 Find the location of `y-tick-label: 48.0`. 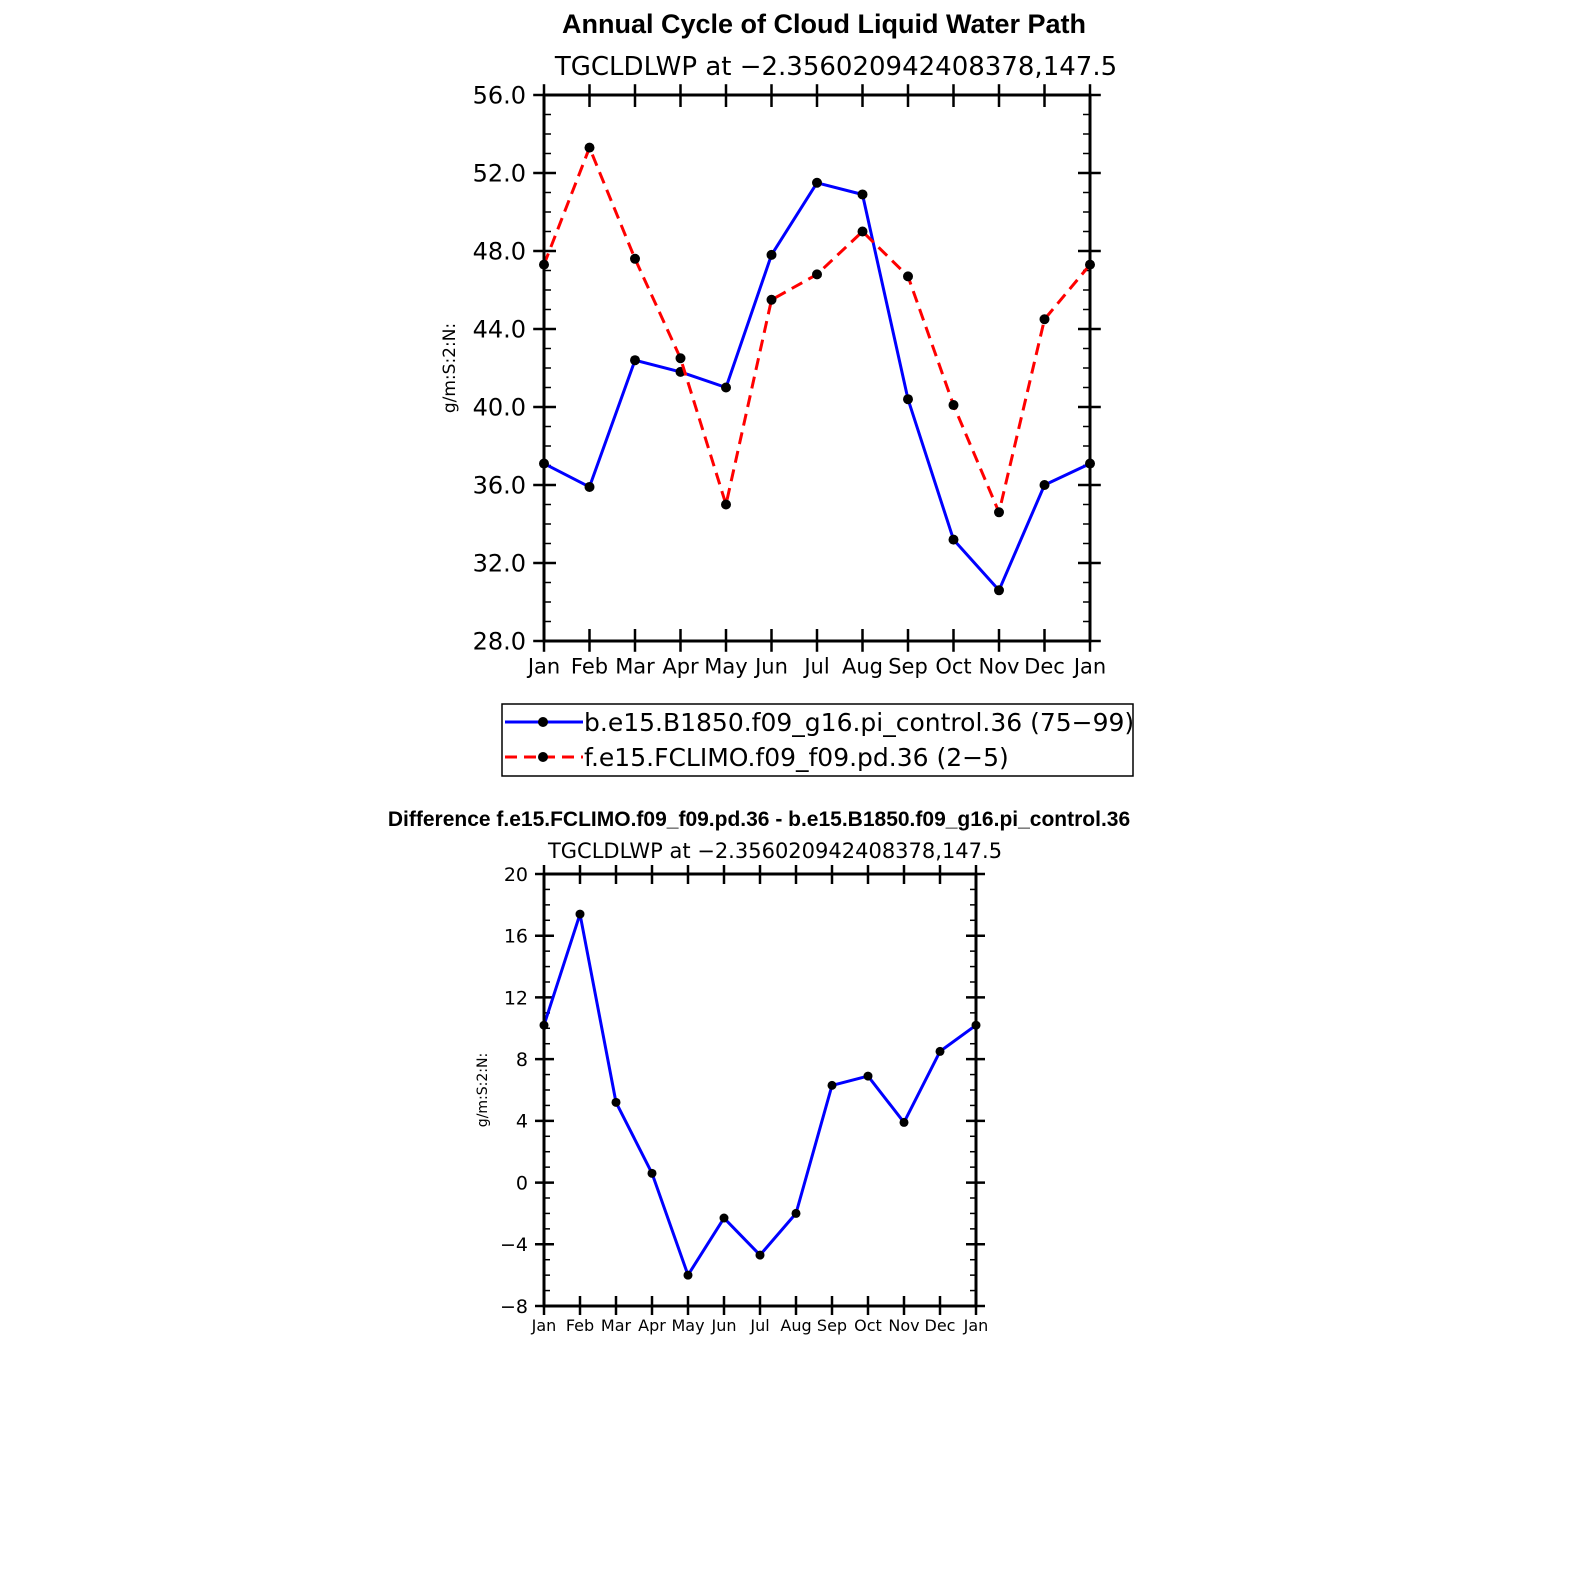

y-tick-label: 48.0 is located at coordinates (499, 252).